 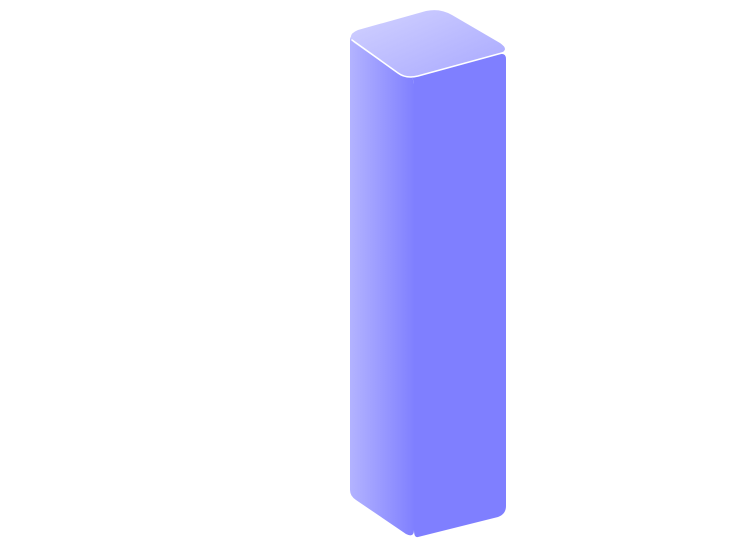 What do you see at coordinates (427, 58) in the screenshot?
I see `bar-top-highlight` at bounding box center [427, 58].